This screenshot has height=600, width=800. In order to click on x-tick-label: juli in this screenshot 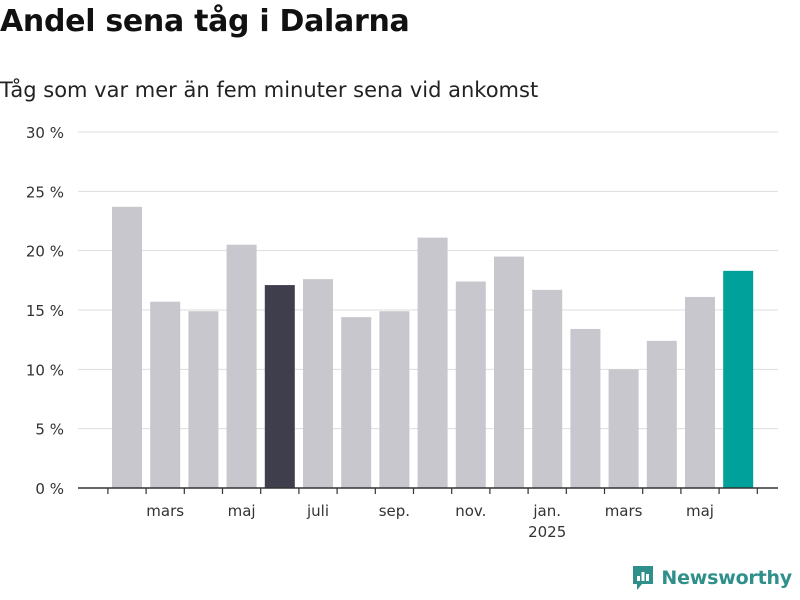, I will do `click(317, 511)`.